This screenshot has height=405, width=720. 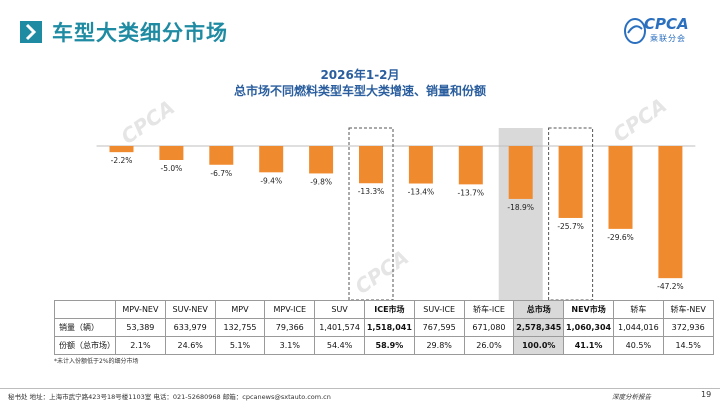 What do you see at coordinates (706, 394) in the screenshot?
I see `page-number: 19` at bounding box center [706, 394].